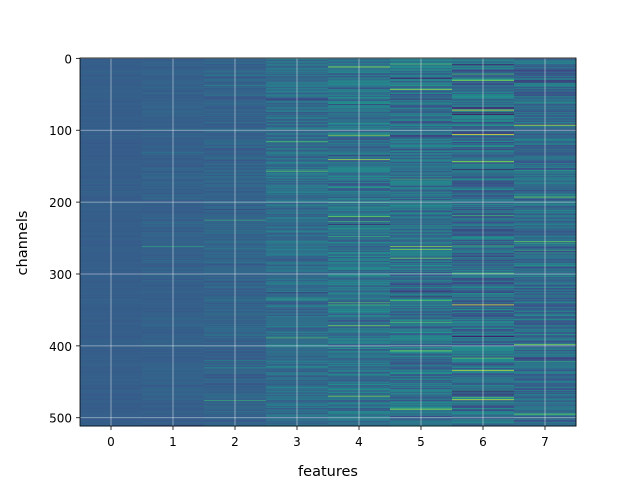  I want to click on y-tick-label: 500, so click(60, 419).